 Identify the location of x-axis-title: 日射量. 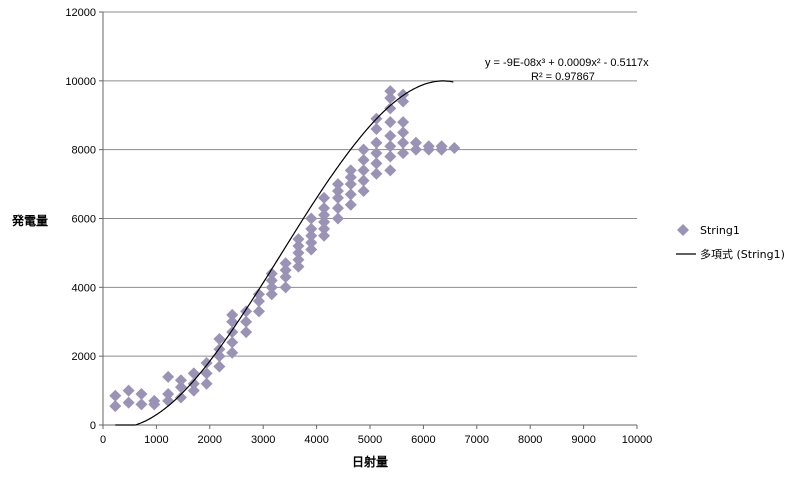
(370, 461).